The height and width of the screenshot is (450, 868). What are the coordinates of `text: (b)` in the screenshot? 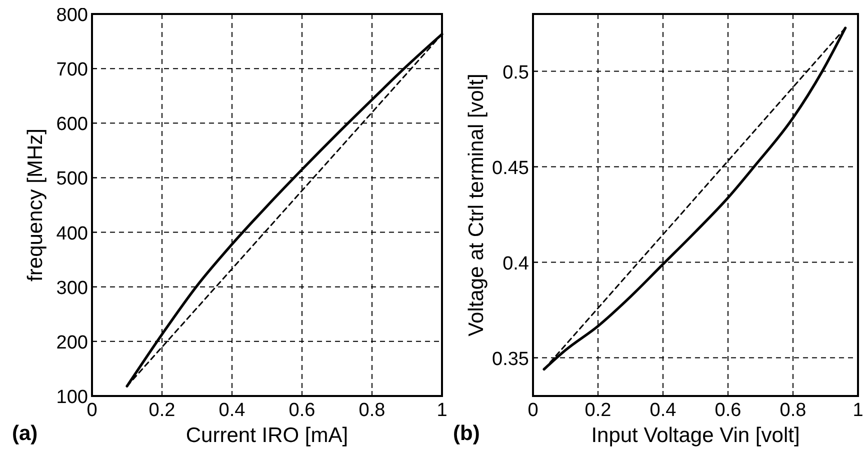 It's located at (466, 433).